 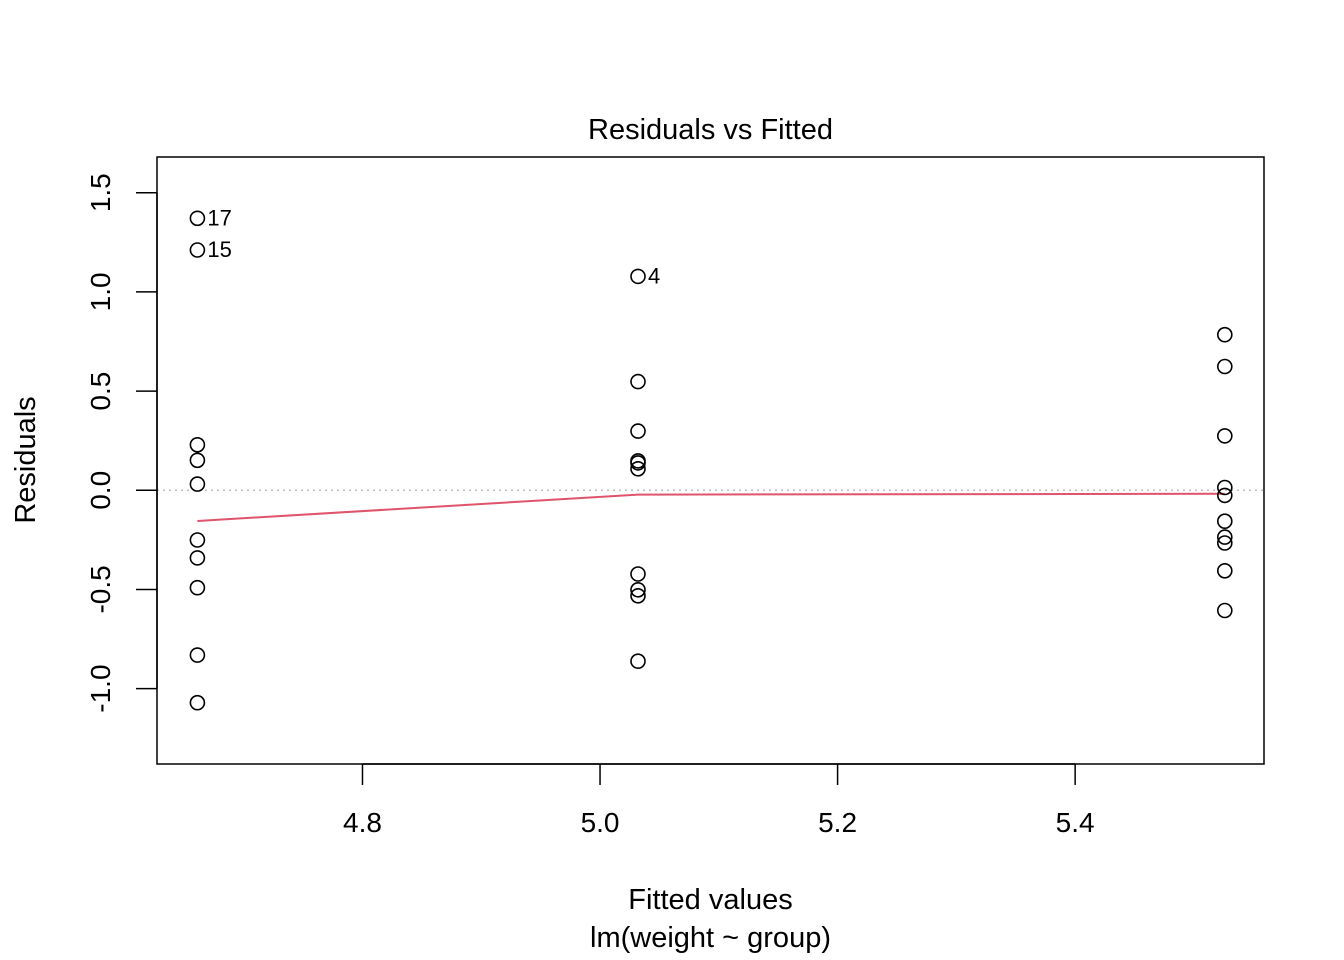 What do you see at coordinates (121, 443) in the screenshot?
I see `y-axis: -1.0 -0.5 0.0 0.5 1.0 1.5` at bounding box center [121, 443].